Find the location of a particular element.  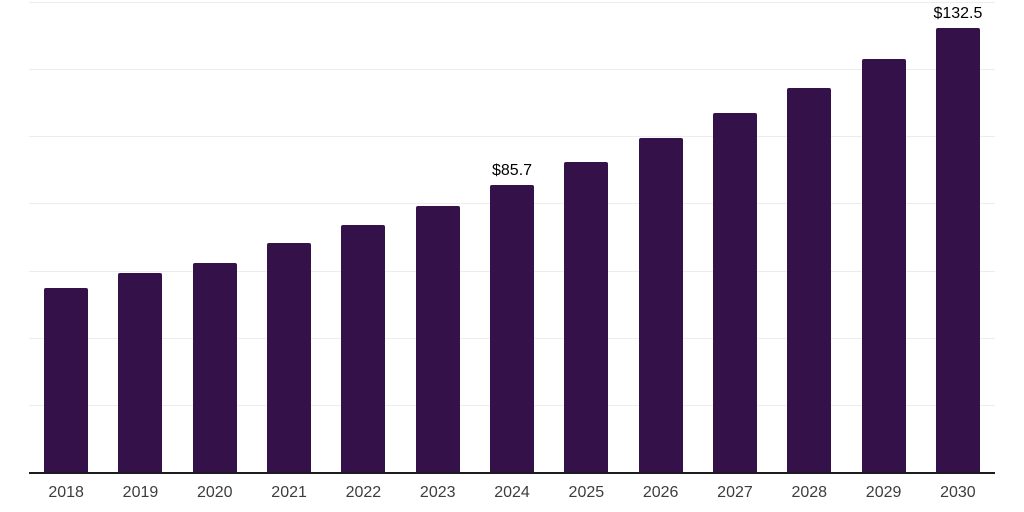

bar-slot-2029 is located at coordinates (883, 238).